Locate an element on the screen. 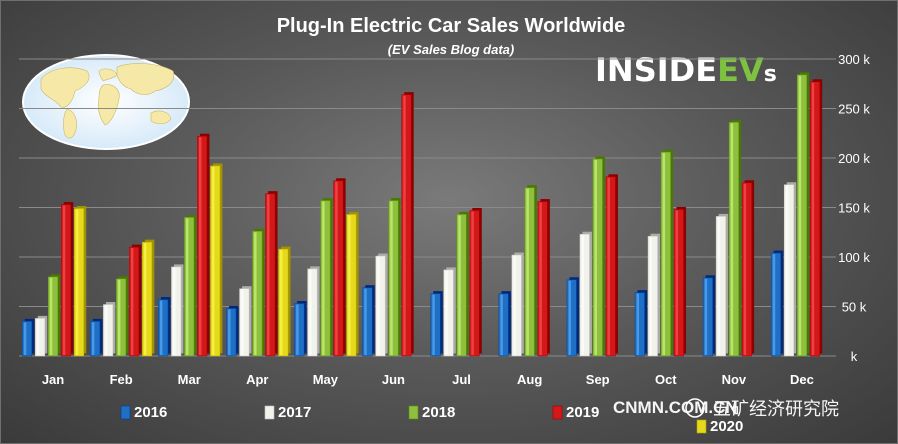  bar-2018-jan is located at coordinates (53, 316).